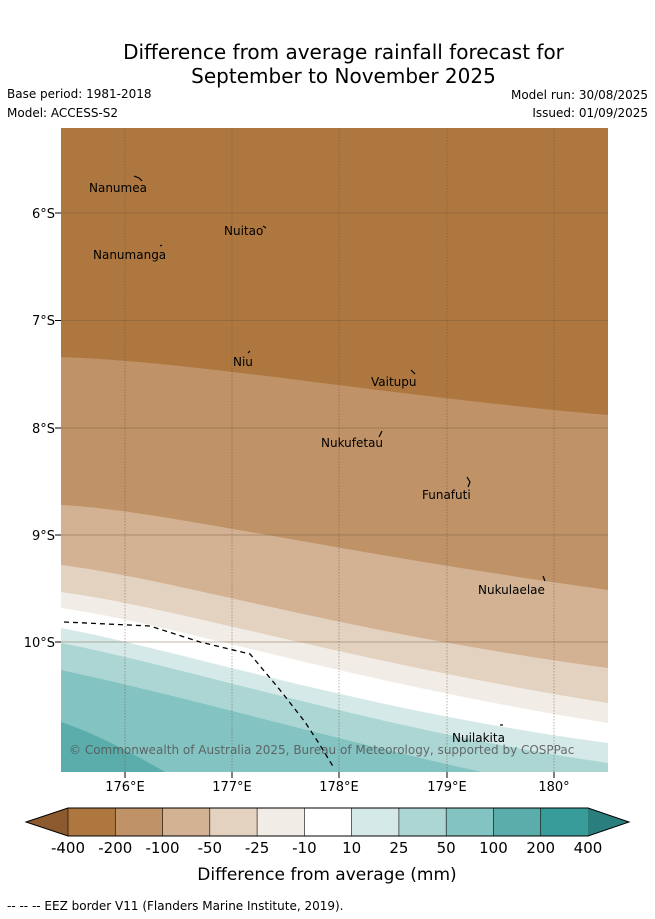 This screenshot has width=655, height=919. I want to click on island-label-nukufetau: Nukufetau, so click(352, 443).